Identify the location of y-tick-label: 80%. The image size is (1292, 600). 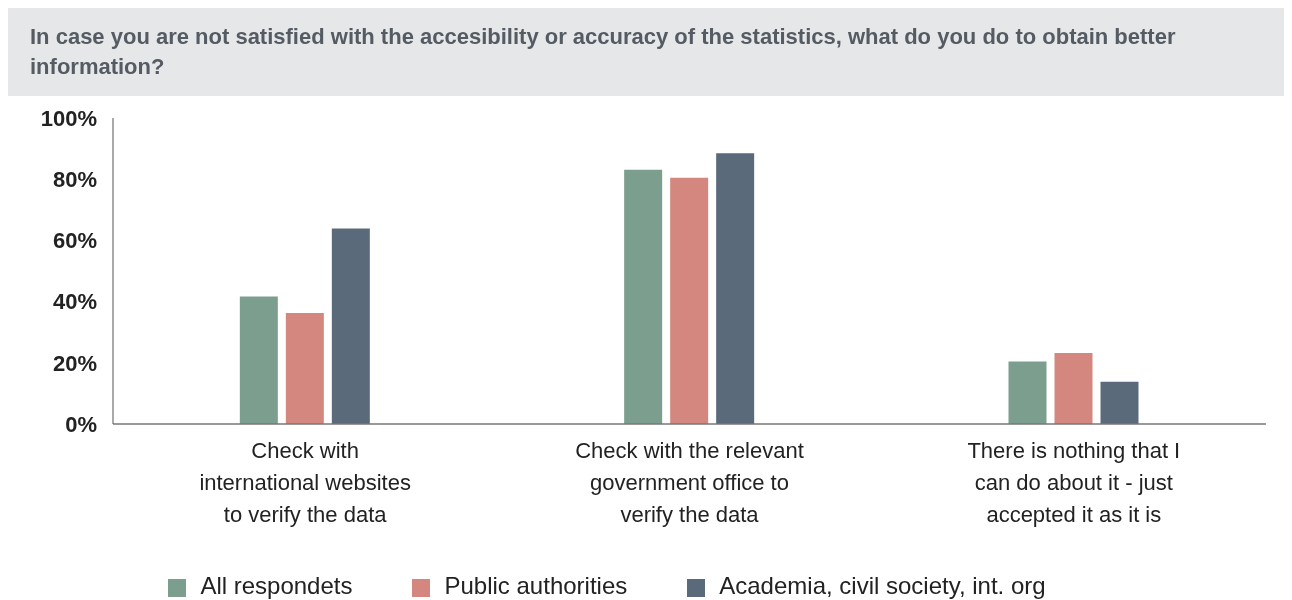
(74, 180).